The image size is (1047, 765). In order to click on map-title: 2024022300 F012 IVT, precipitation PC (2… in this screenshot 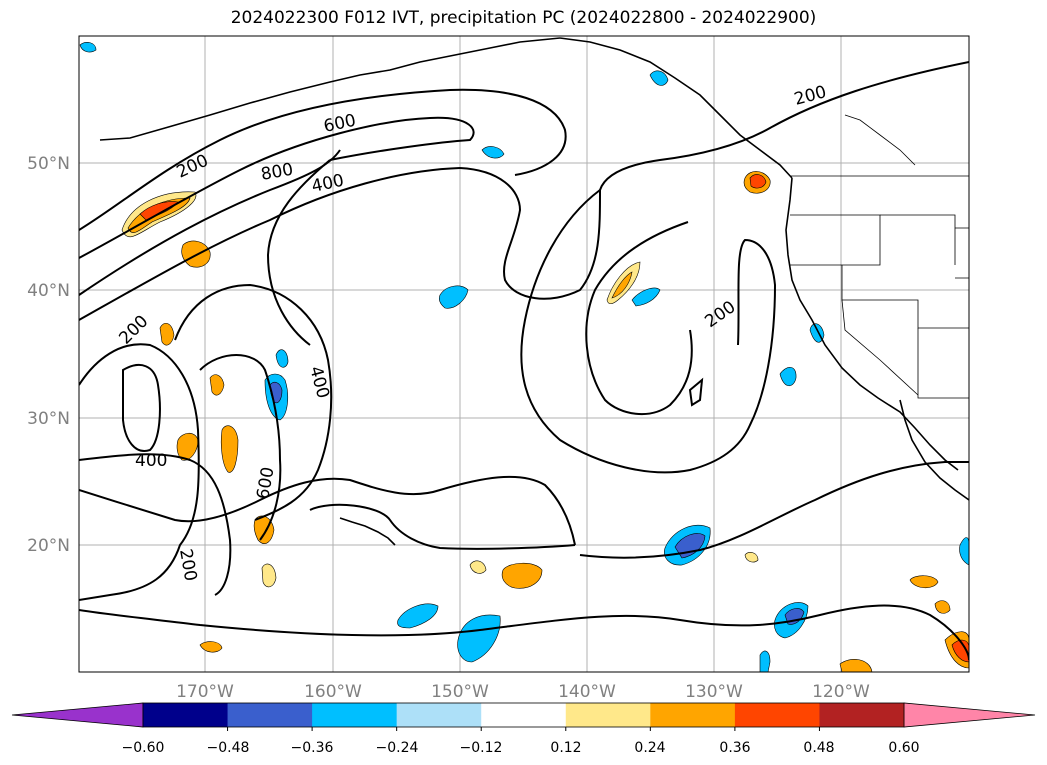, I will do `click(523, 18)`.